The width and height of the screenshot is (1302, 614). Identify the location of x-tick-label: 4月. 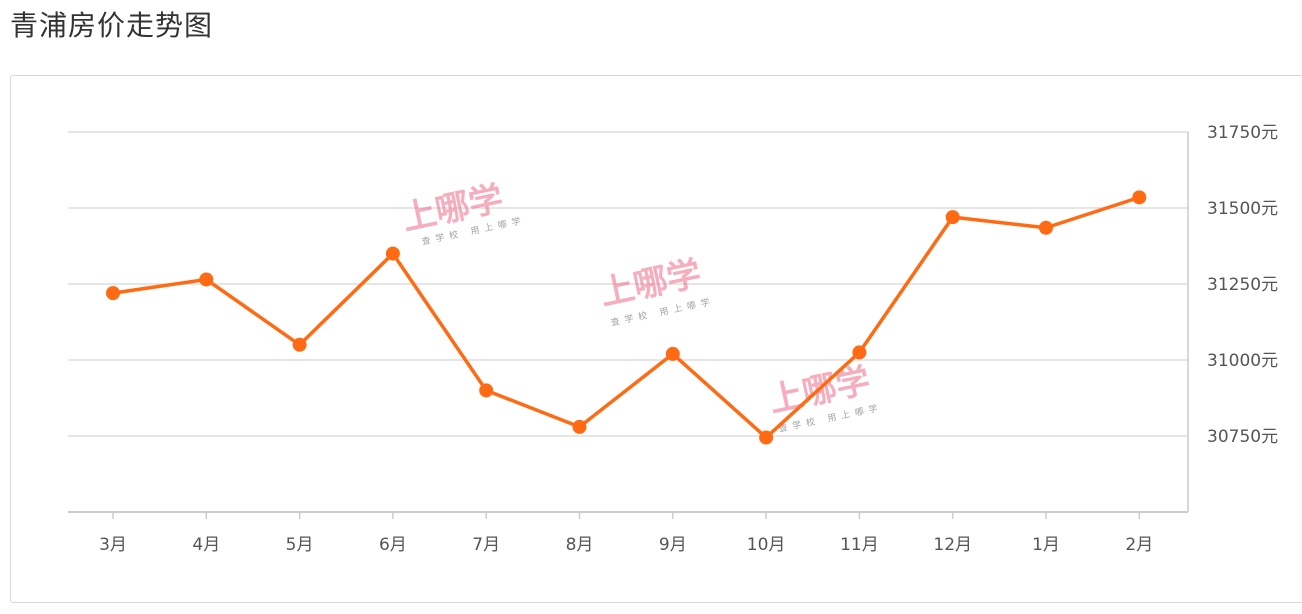
(206, 545).